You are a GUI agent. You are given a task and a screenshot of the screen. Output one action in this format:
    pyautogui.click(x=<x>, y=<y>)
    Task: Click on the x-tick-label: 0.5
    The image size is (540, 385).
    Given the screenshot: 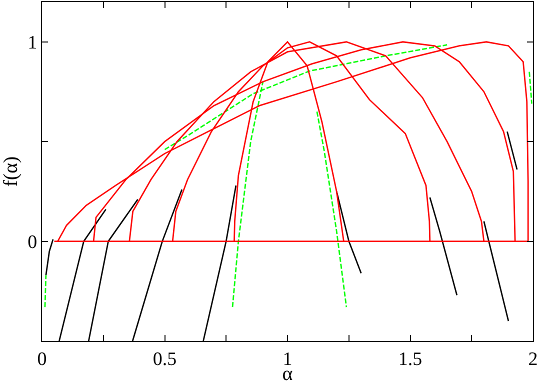 What is the action you would take?
    pyautogui.click(x=164, y=359)
    